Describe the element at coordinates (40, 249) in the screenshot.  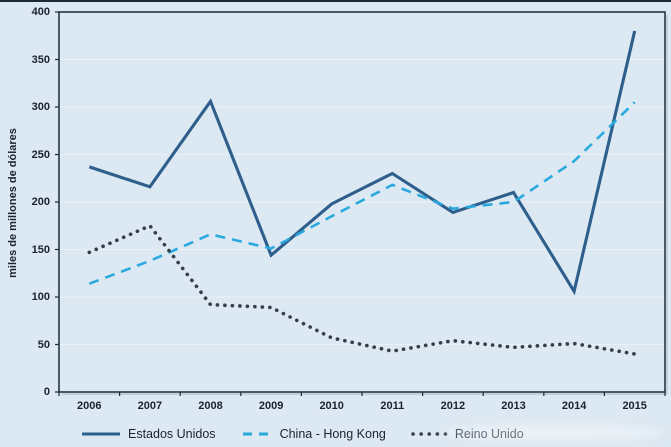
I see `y-tick-label: 150` at that location.